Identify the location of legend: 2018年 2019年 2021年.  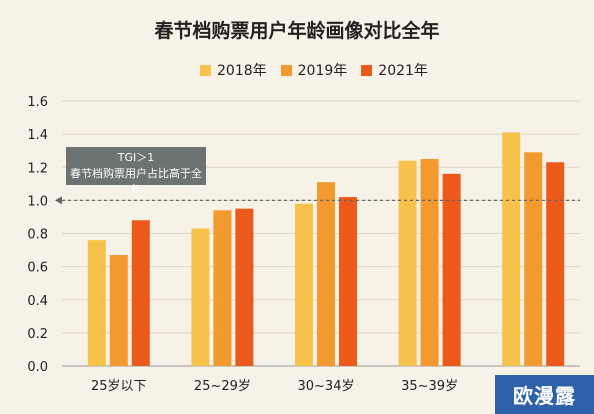
(314, 70).